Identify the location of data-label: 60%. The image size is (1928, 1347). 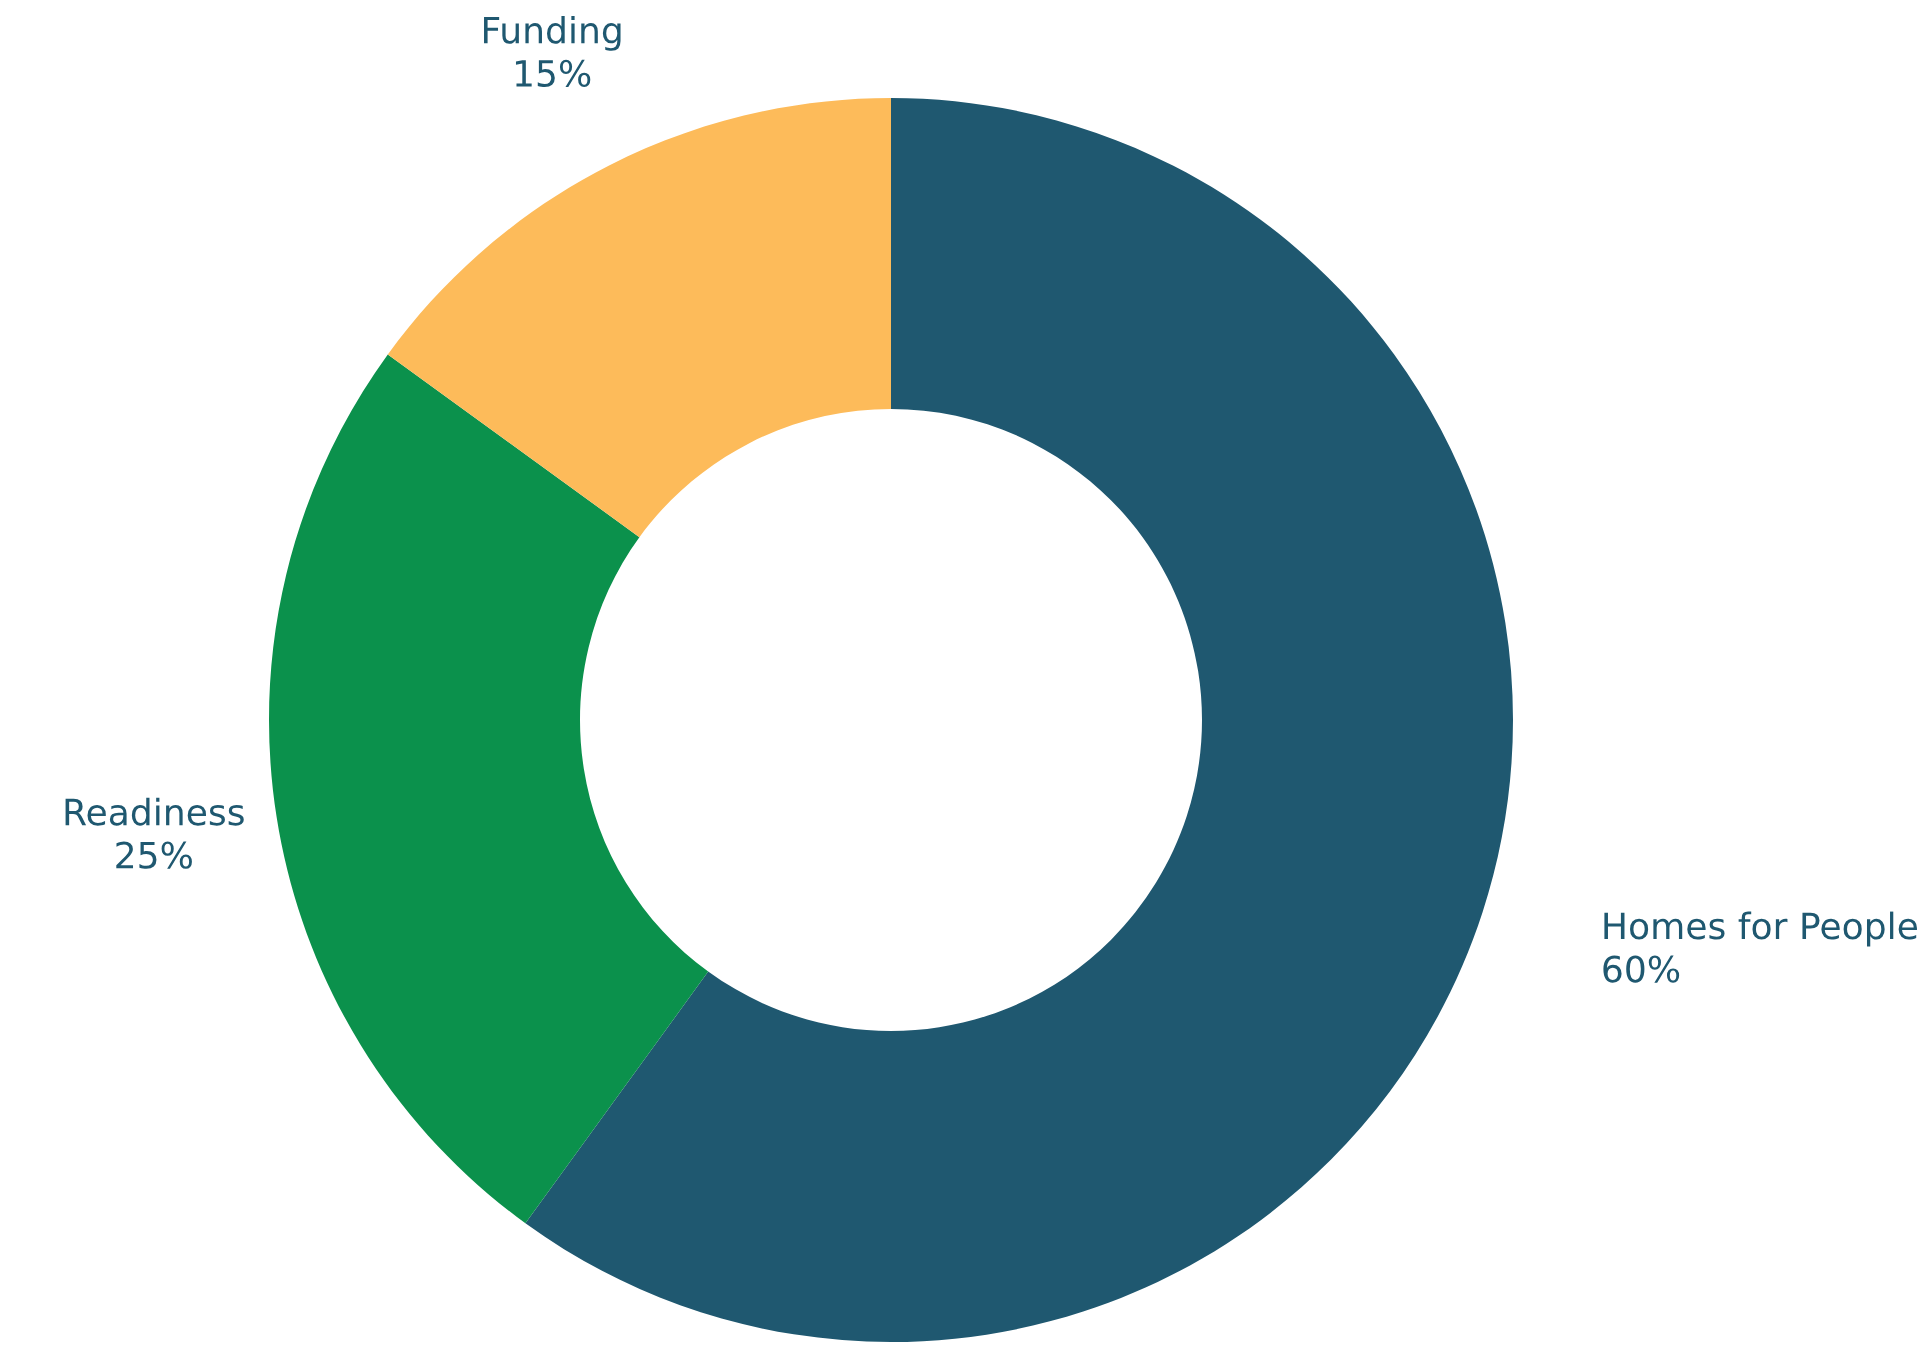
(1641, 969).